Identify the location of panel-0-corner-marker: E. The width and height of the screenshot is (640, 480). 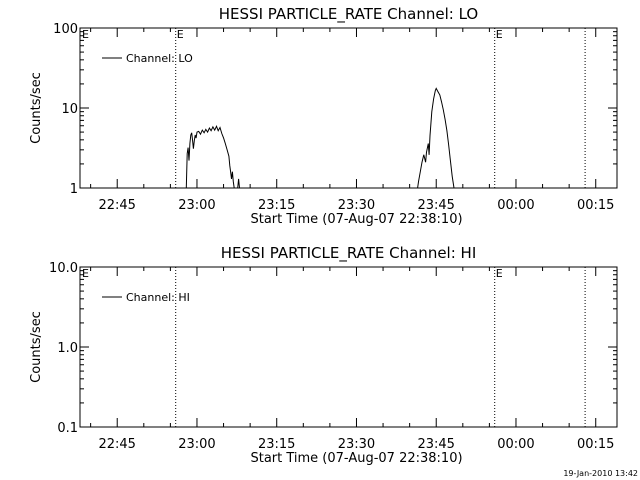
(85, 34).